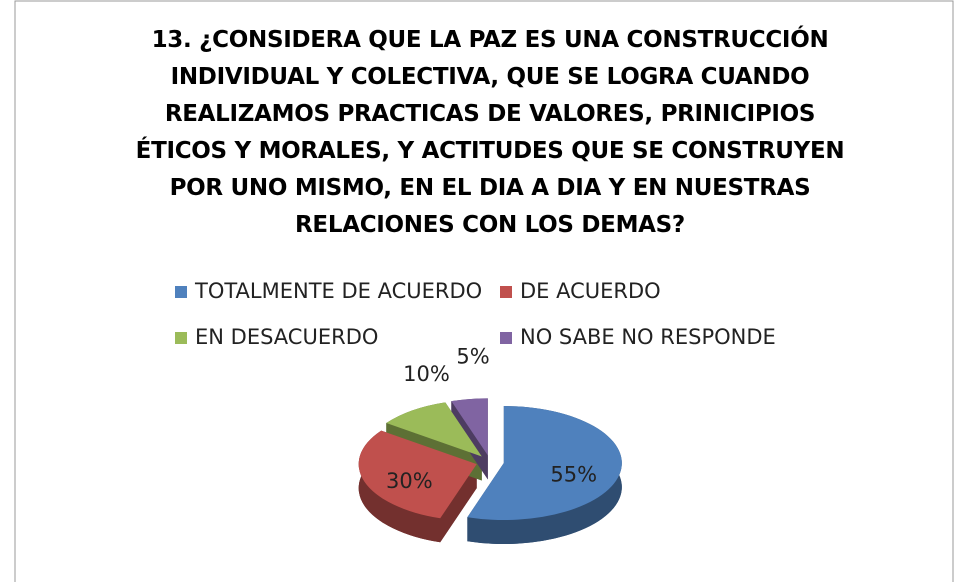  What do you see at coordinates (648, 337) in the screenshot?
I see `legend-label: NO SABE NO RESPONDE` at bounding box center [648, 337].